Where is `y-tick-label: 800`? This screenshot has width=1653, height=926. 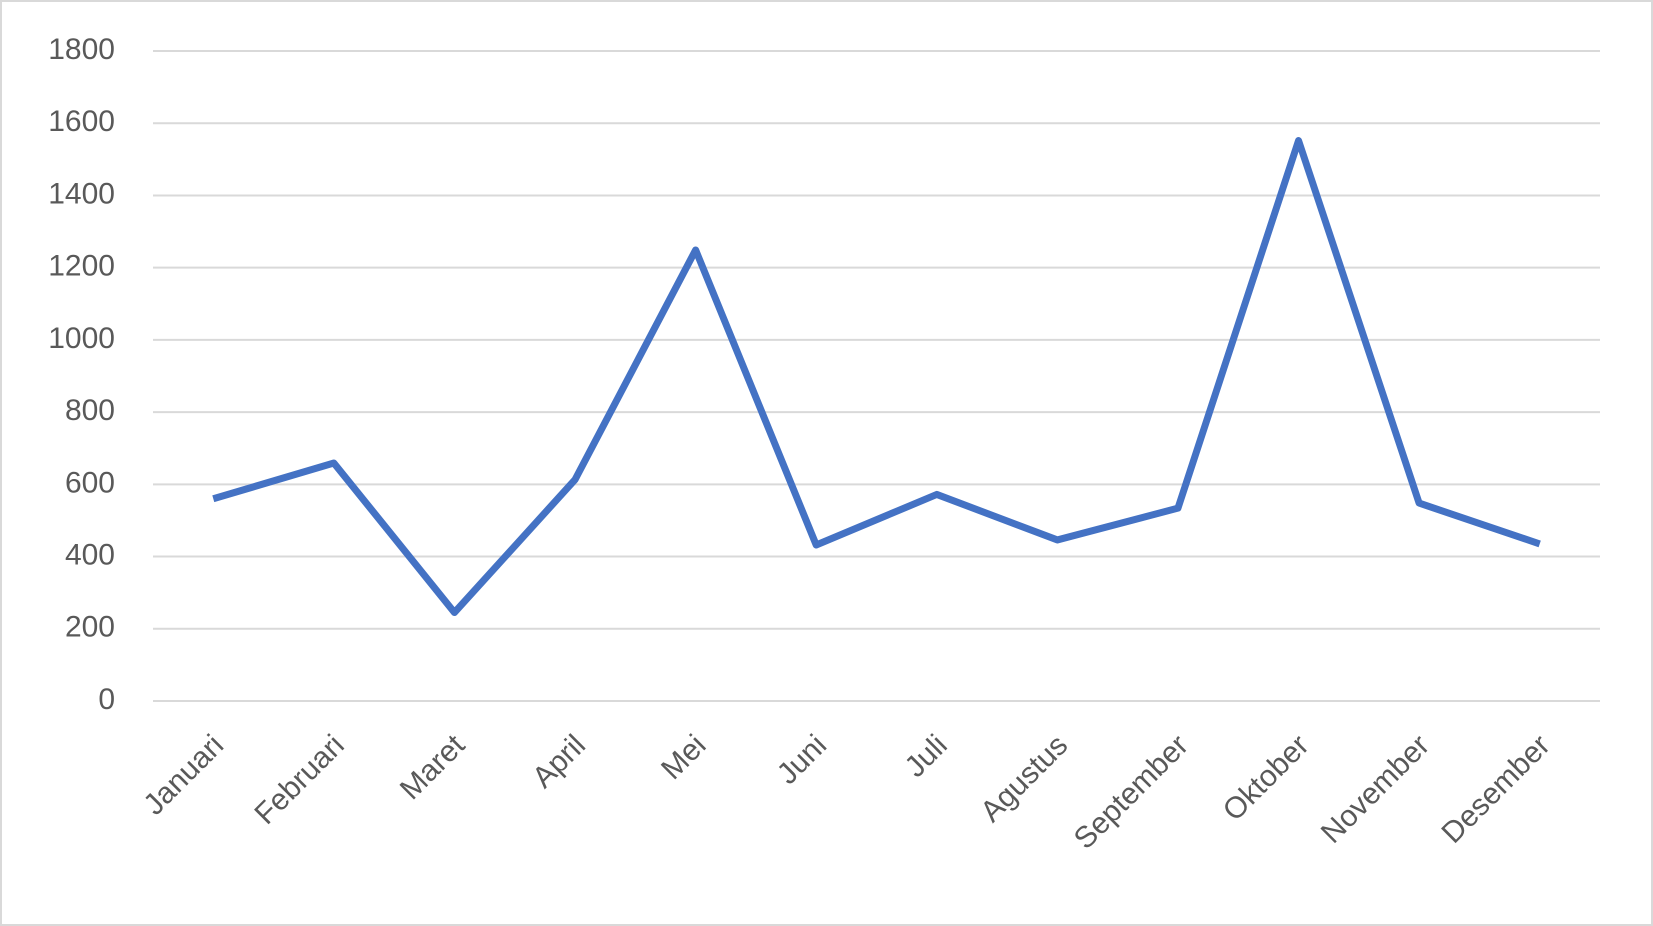 y-tick-label: 800 is located at coordinates (90, 410).